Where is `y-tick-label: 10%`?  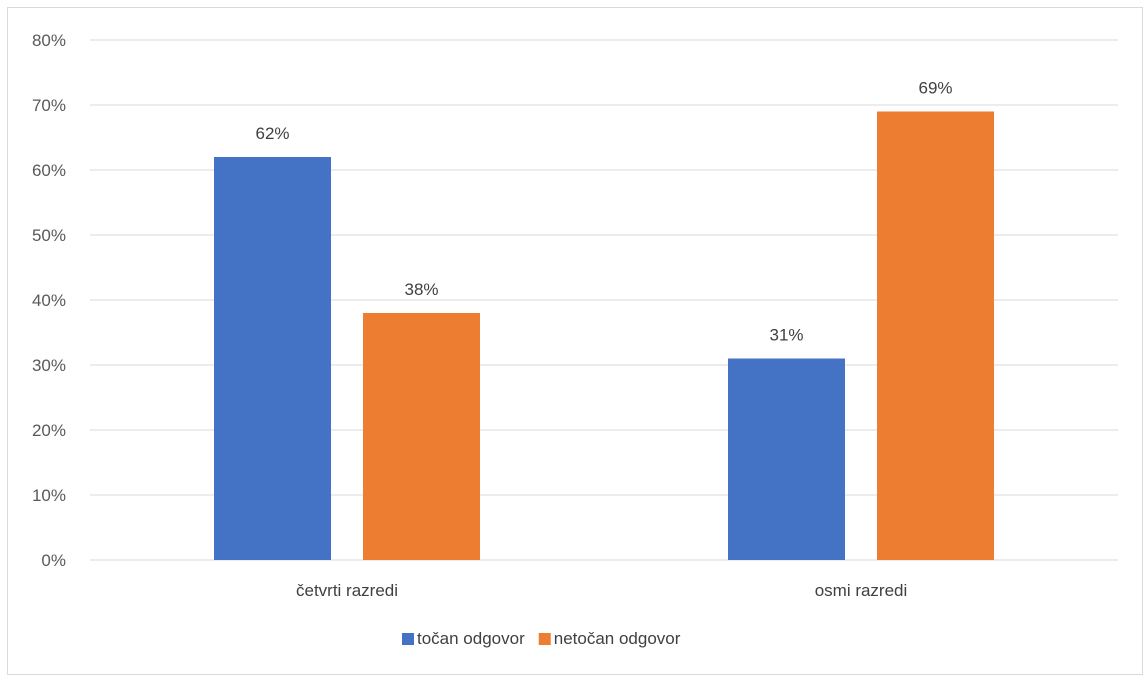
y-tick-label: 10% is located at coordinates (49, 495).